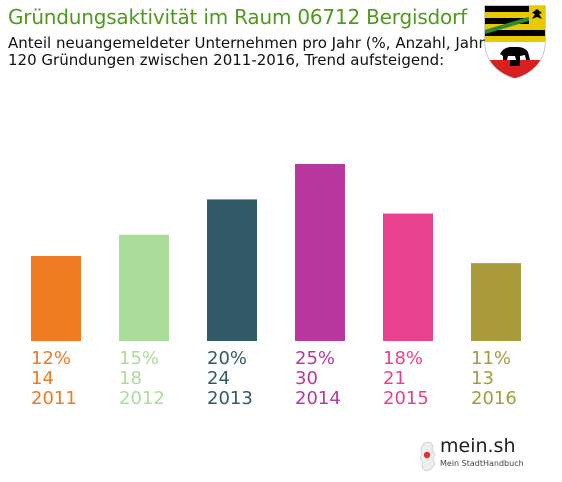 Image resolution: width=562 pixels, height=482 pixels. I want to click on brand-name: mein.sh, so click(478, 446).